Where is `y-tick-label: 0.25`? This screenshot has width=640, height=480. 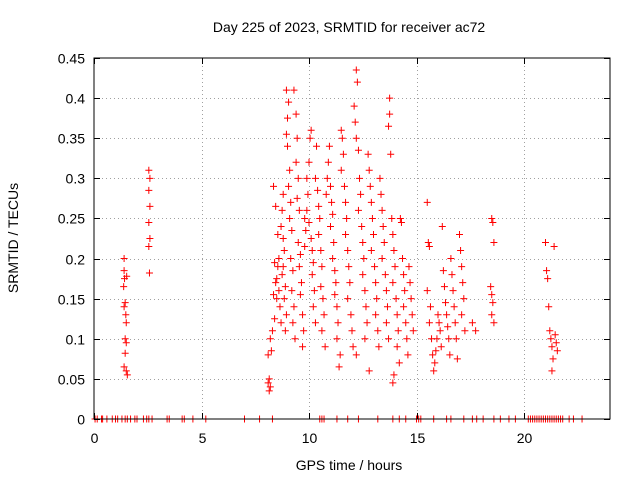 y-tick-label: 0.25 is located at coordinates (71, 219).